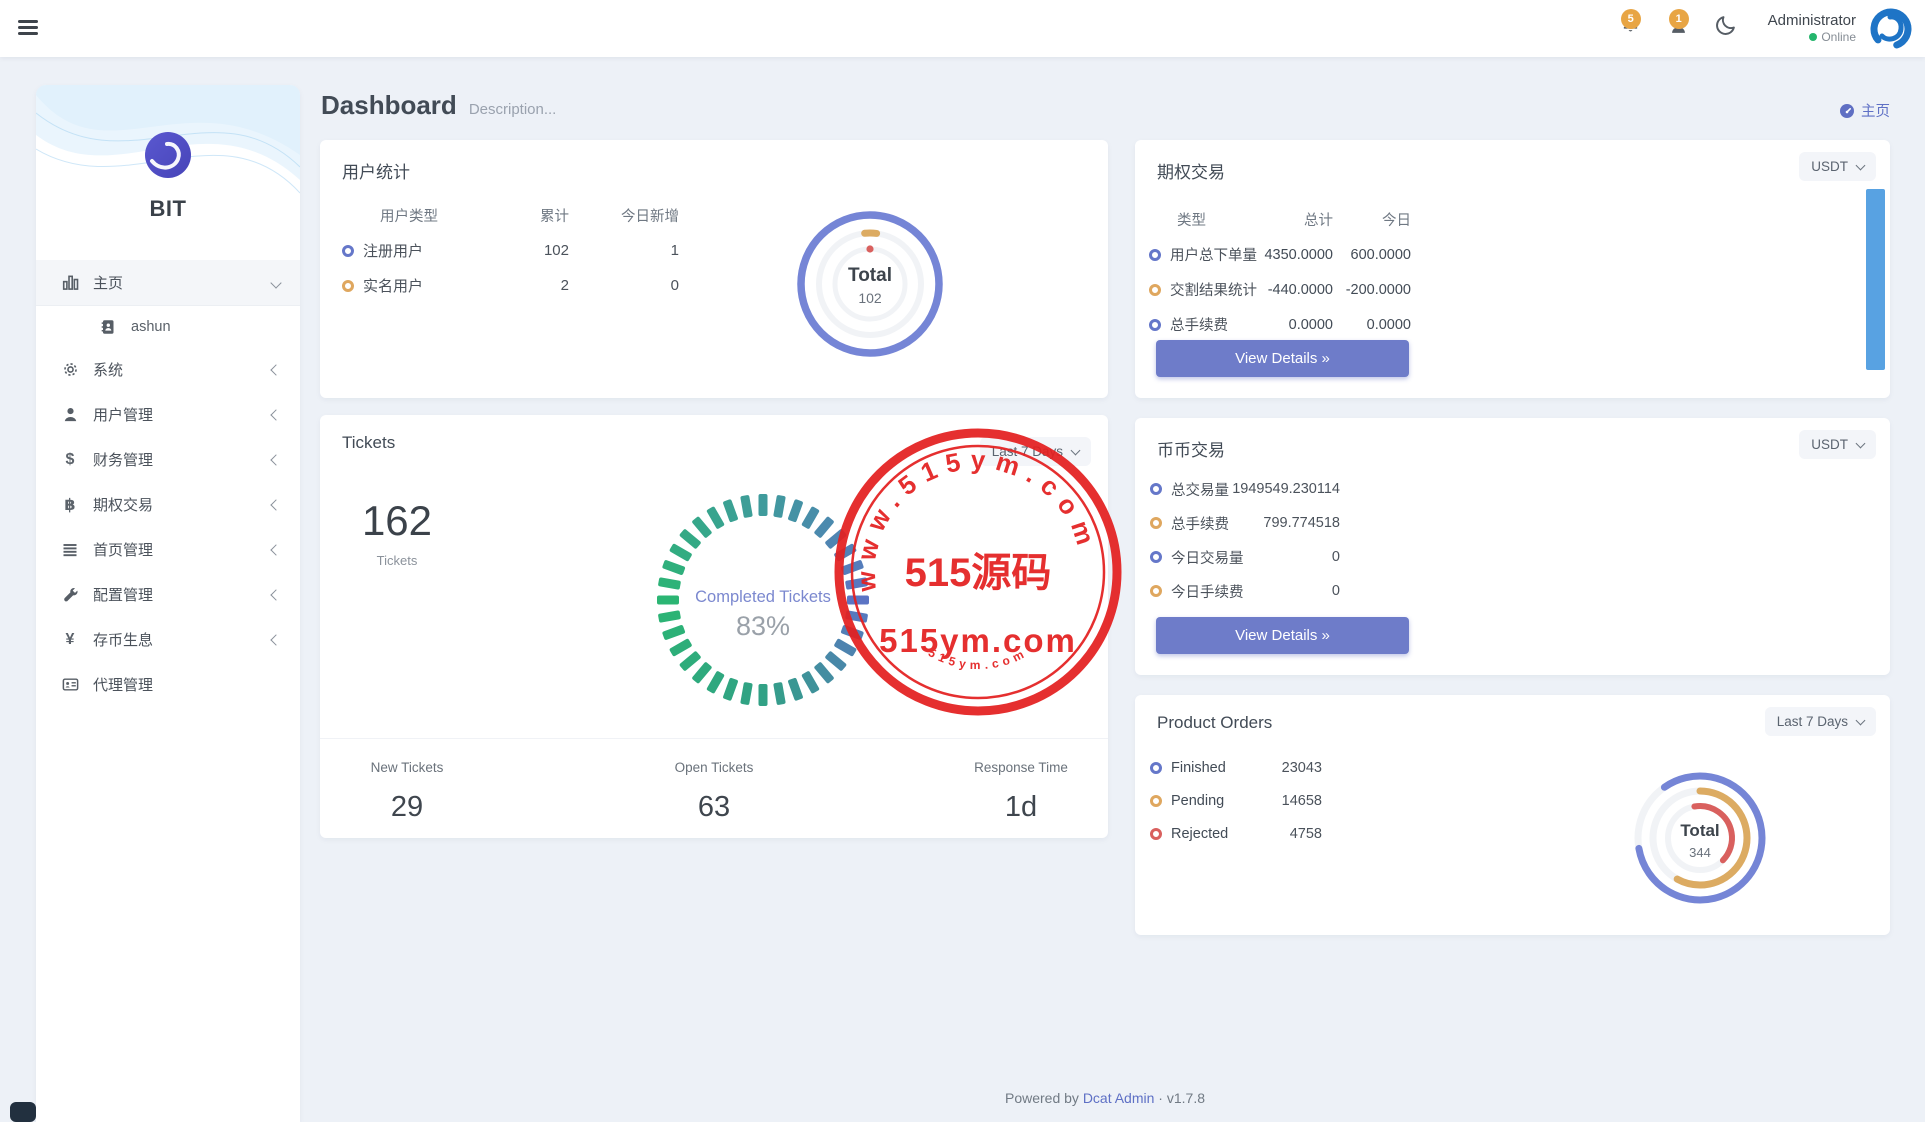 Image resolution: width=1925 pixels, height=1122 pixels. What do you see at coordinates (168, 326) in the screenshot?
I see `sidebar-item-ashun: ashun` at bounding box center [168, 326].